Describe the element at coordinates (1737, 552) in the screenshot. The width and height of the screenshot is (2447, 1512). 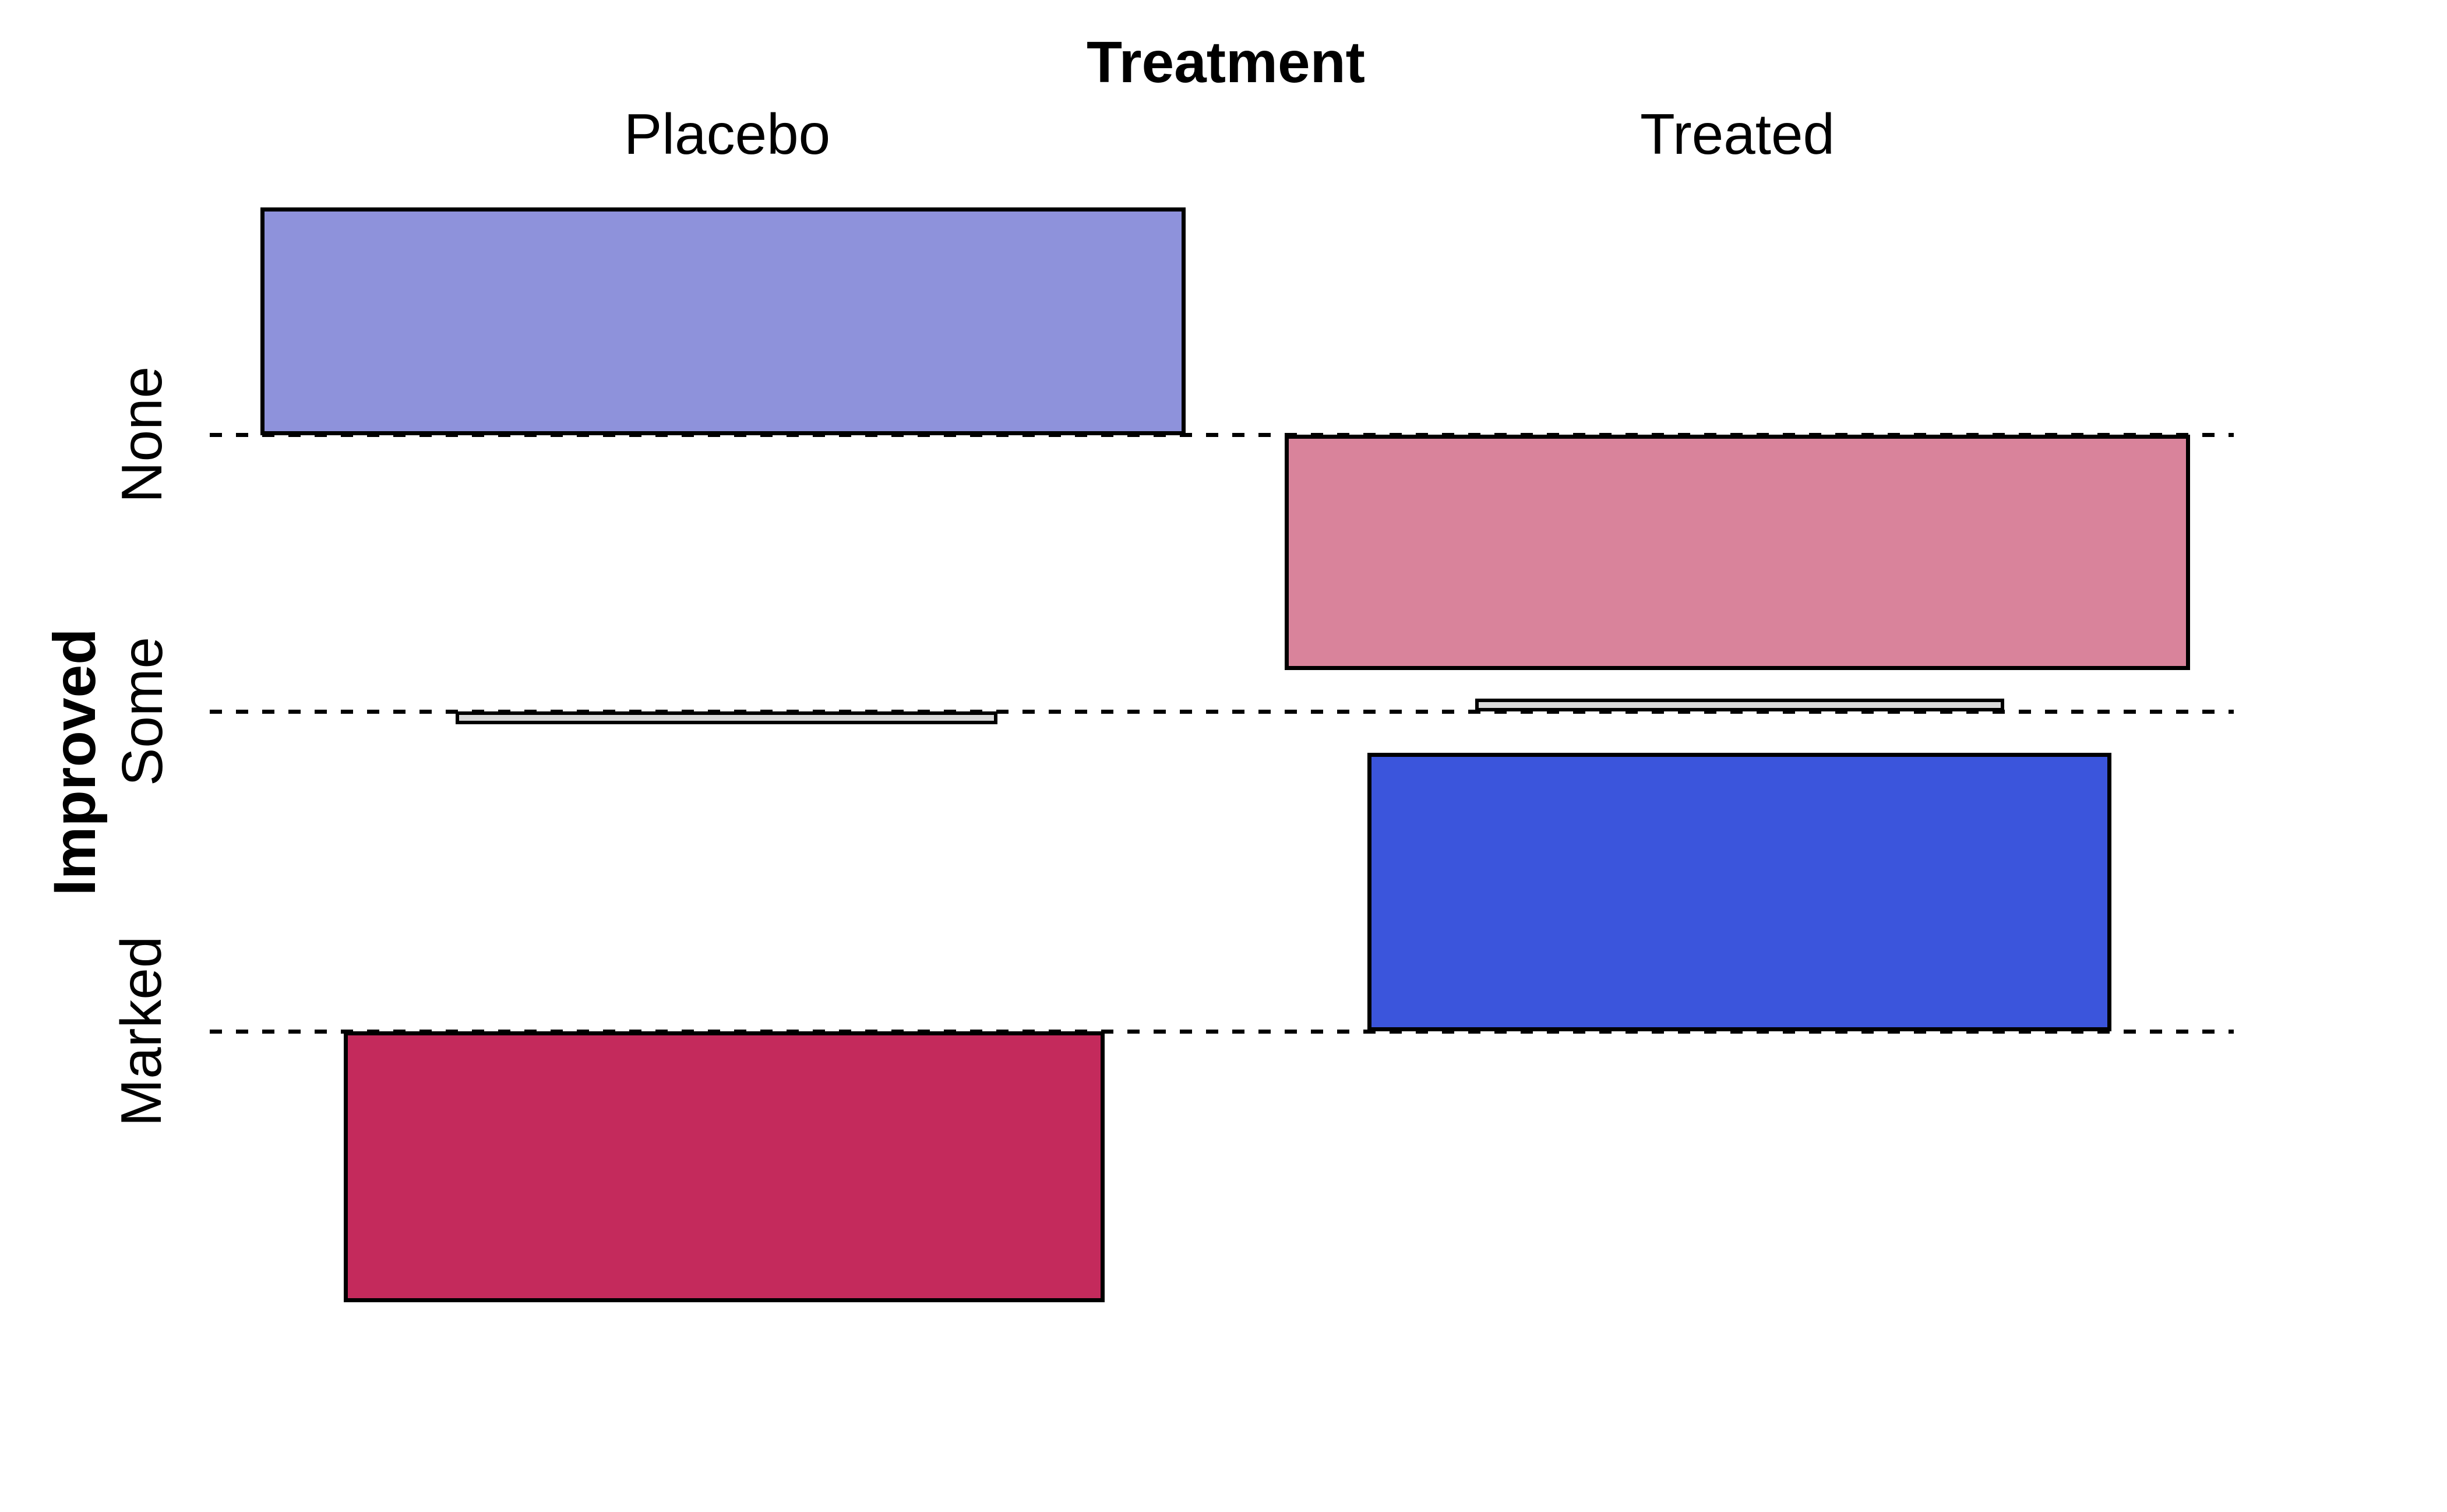
I see `bar-treated-none` at that location.